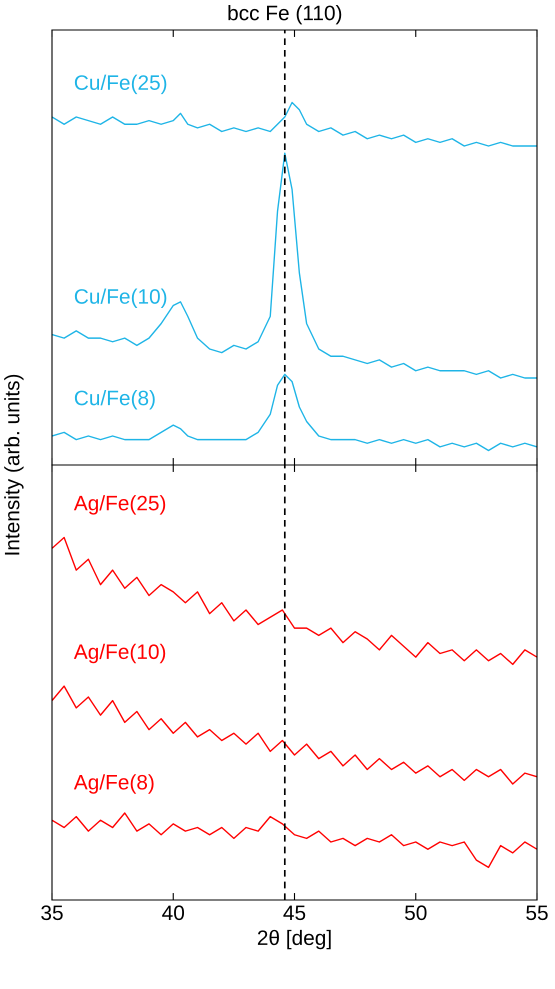 This screenshot has height=989, width=555. Describe the element at coordinates (120, 84) in the screenshot. I see `series-label: Cu/Fe(25)` at that location.